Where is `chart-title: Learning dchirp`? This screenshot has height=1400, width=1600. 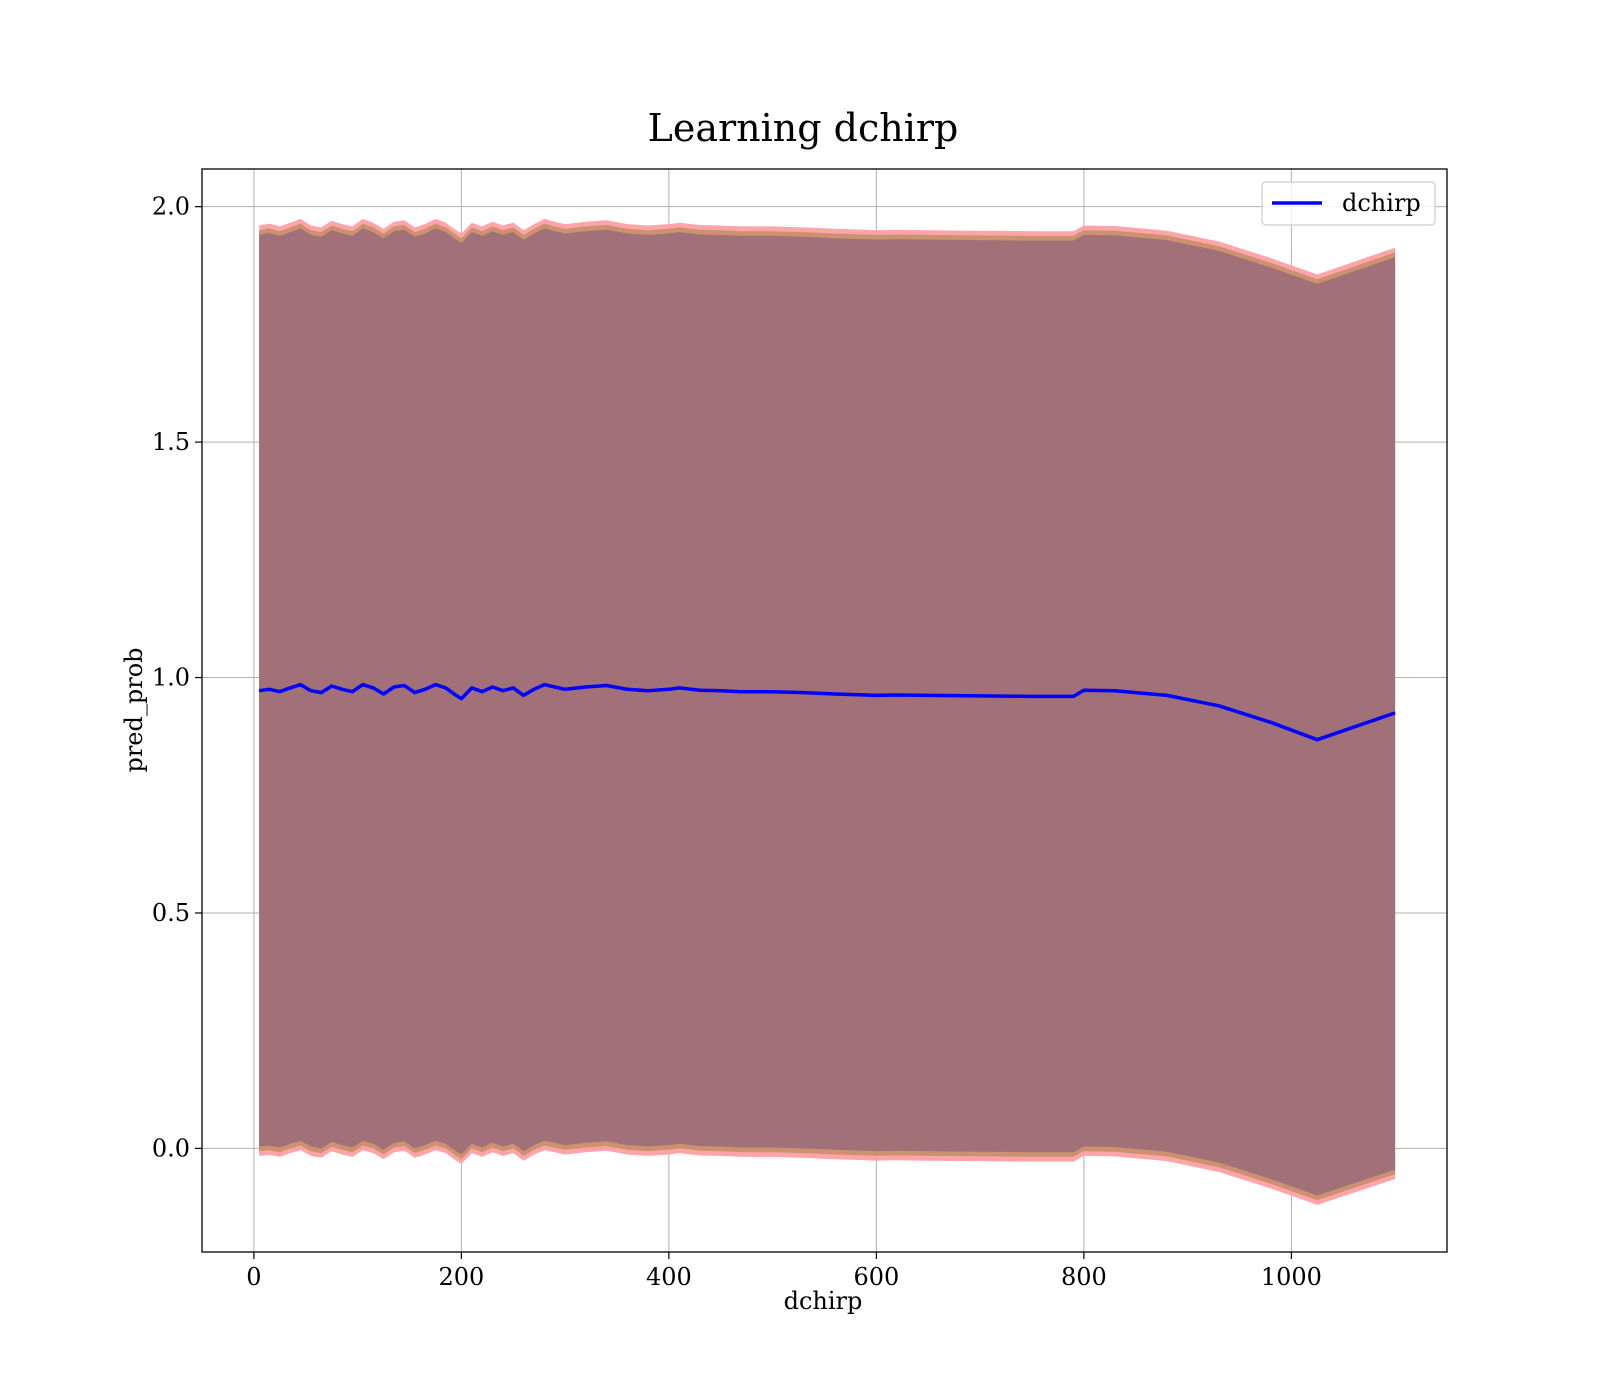 chart-title: Learning dchirp is located at coordinates (803, 128).